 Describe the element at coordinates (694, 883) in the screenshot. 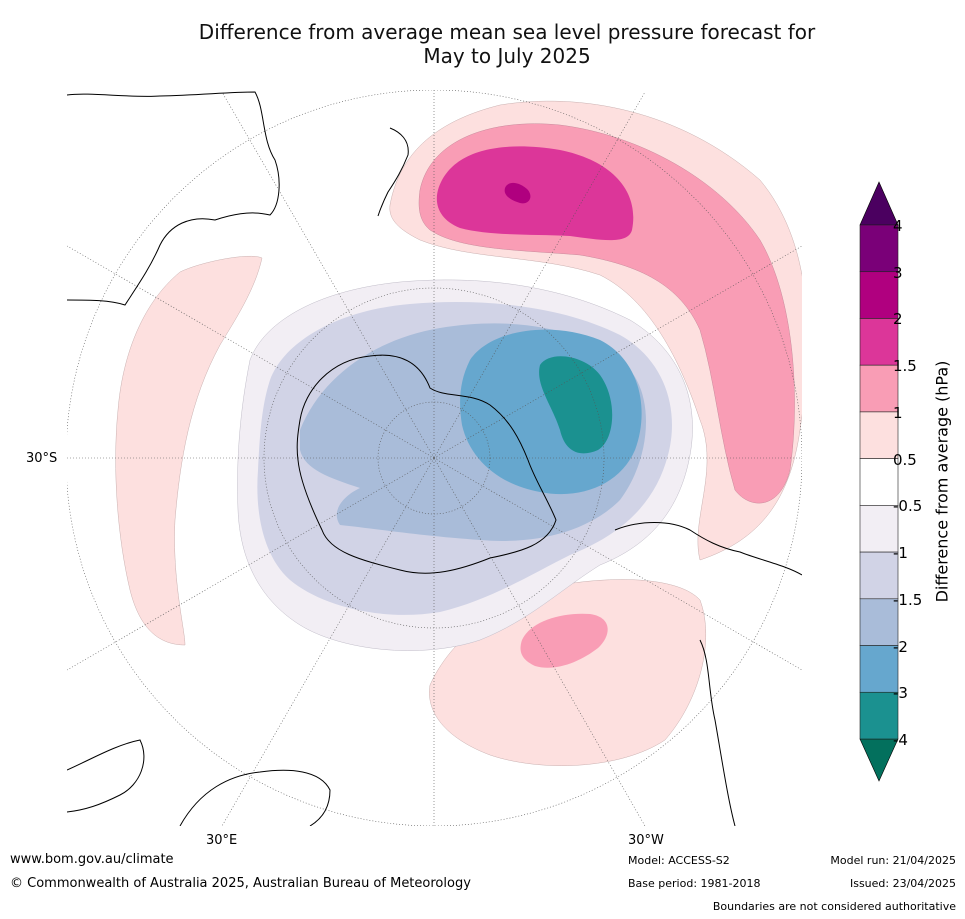

I see `base-period-text: Base period: 1981-2018` at that location.